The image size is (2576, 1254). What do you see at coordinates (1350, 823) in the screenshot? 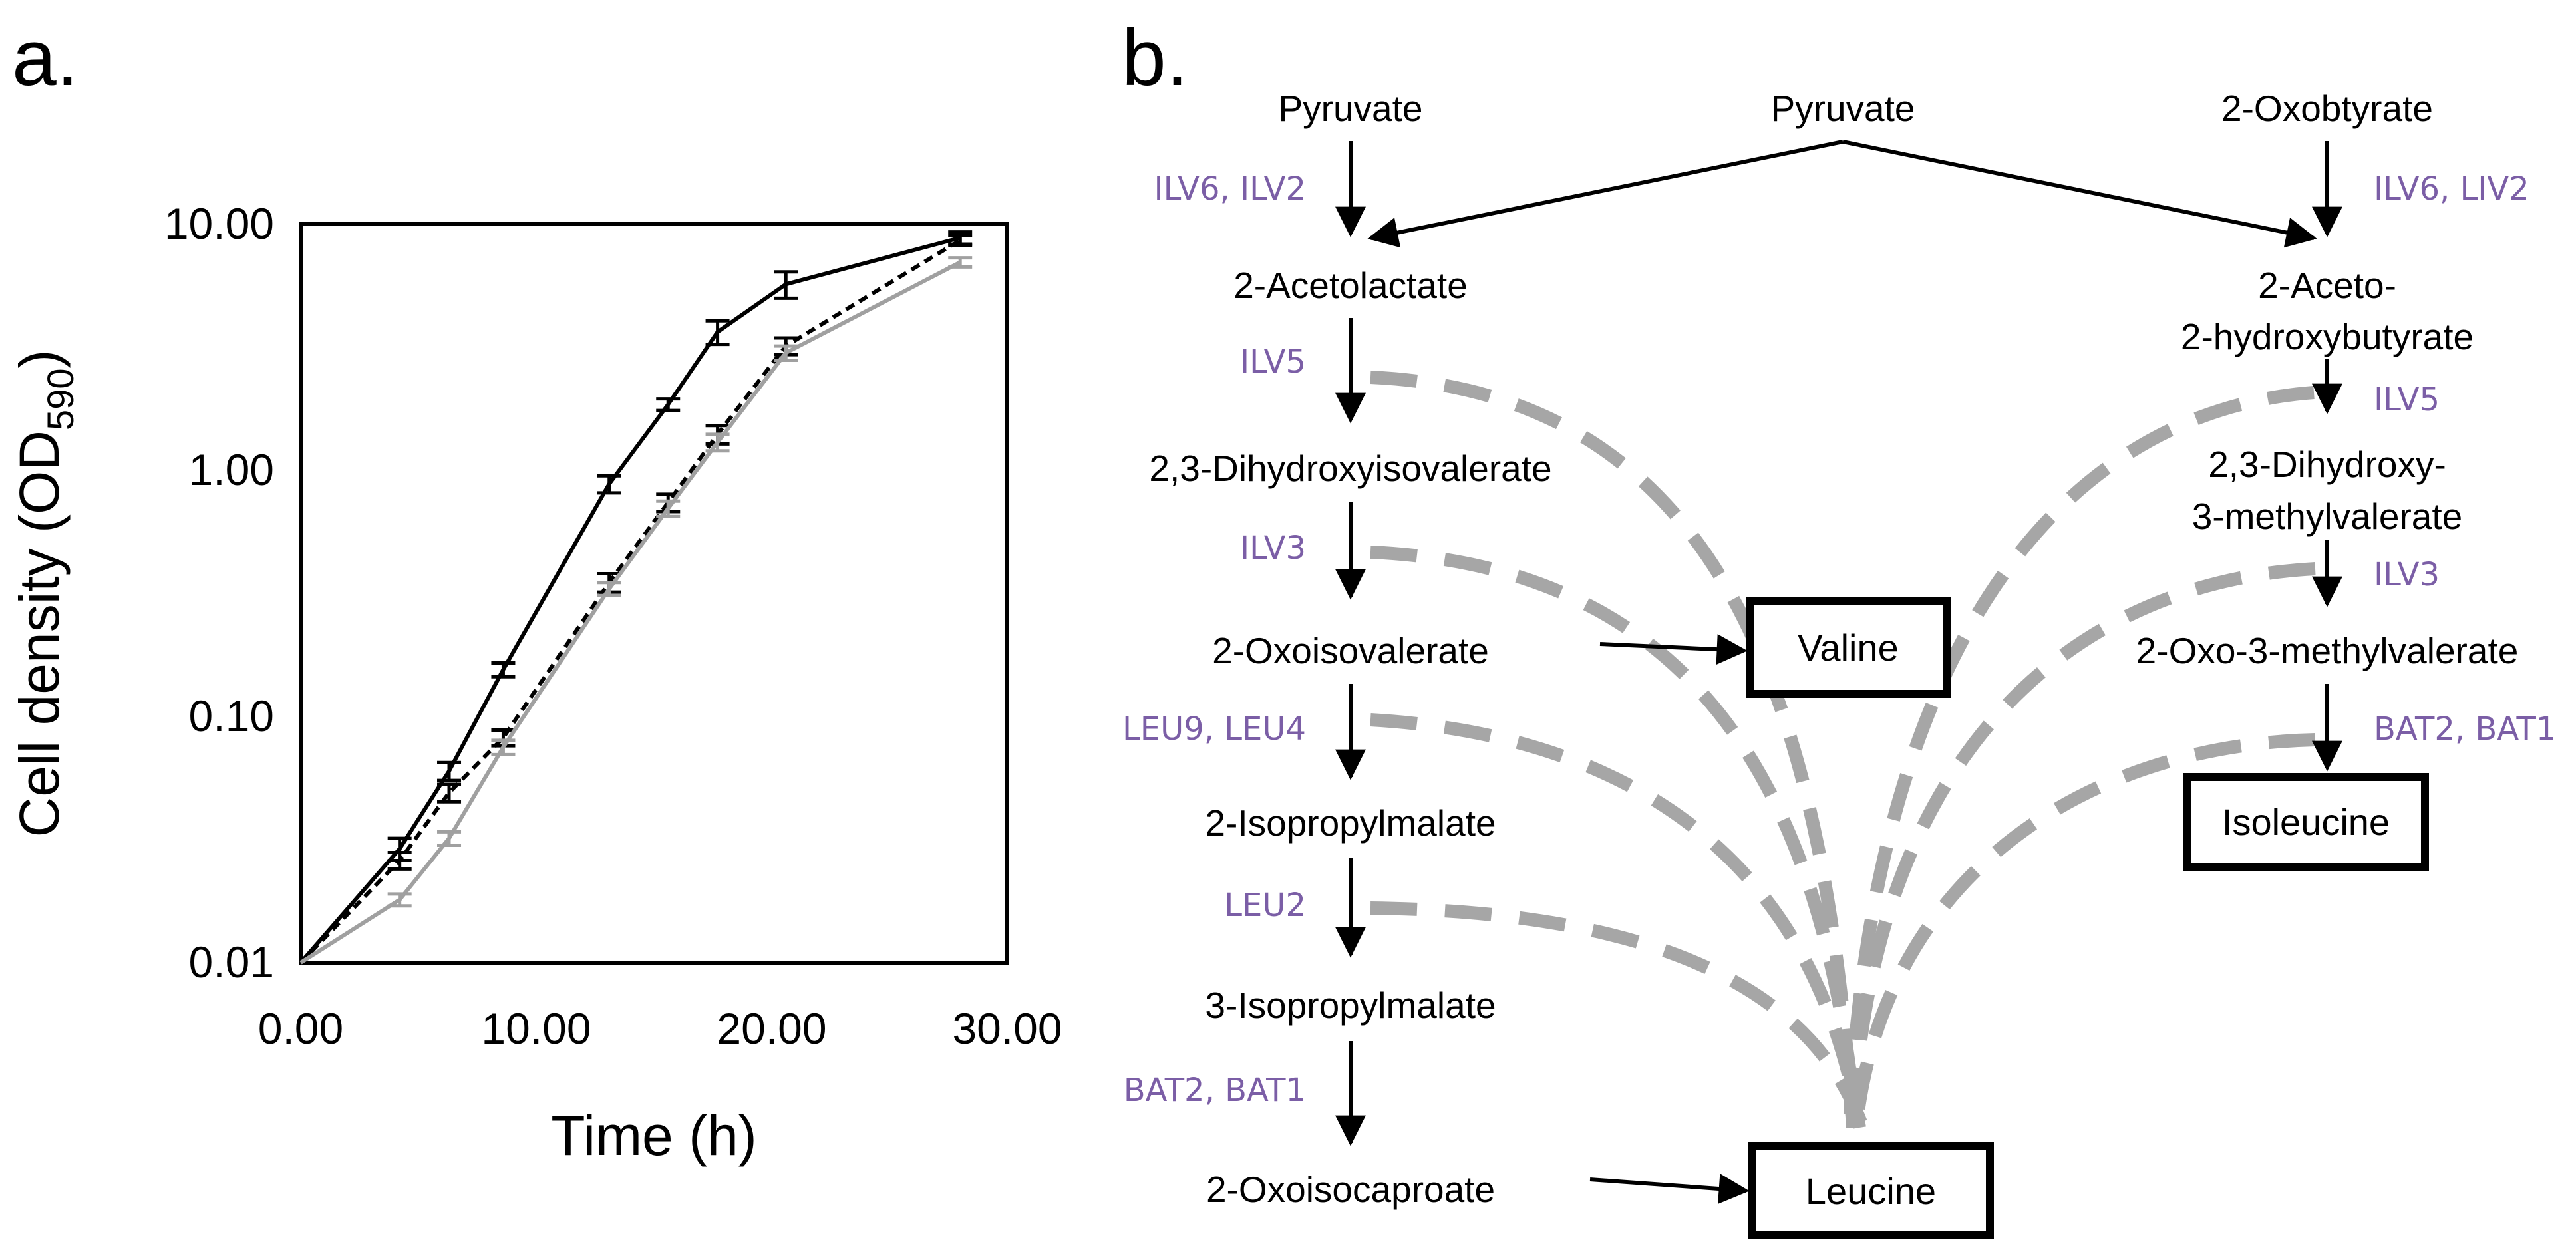
I see `isopropylmalate-2: 2-Isopropylmalate` at bounding box center [1350, 823].